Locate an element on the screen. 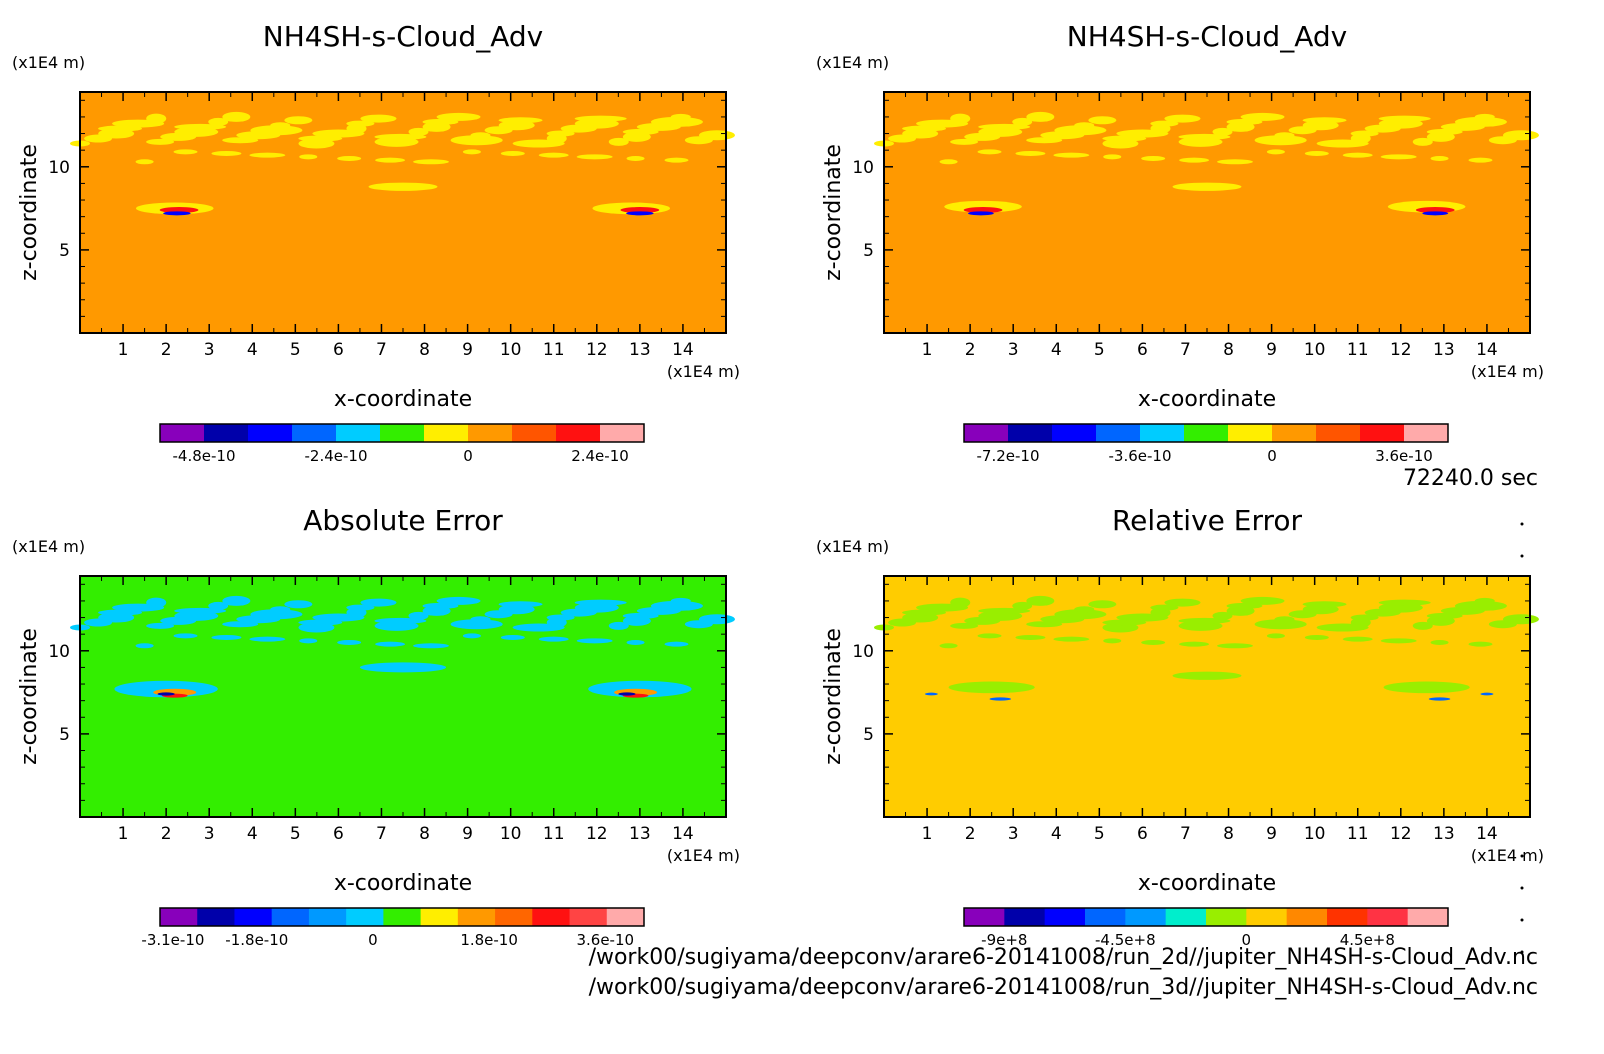 The width and height of the screenshot is (1604, 1054). edge-dot is located at coordinates (1522, 888).